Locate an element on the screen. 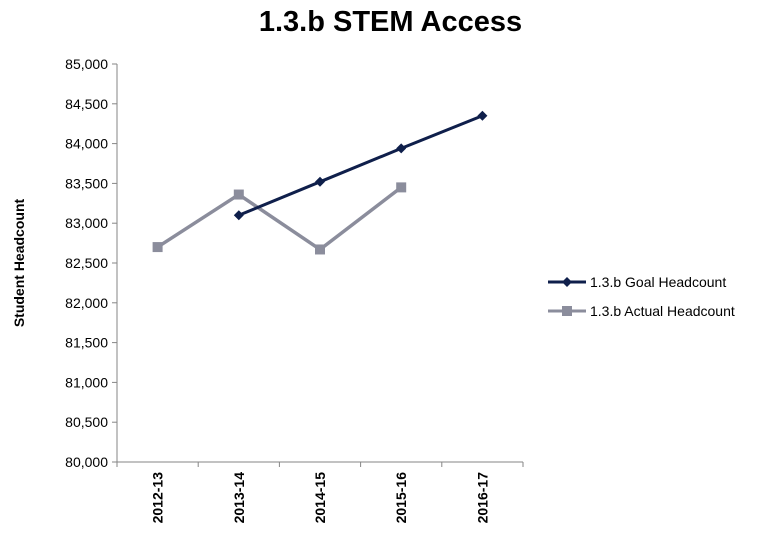 This screenshot has height=539, width=781. legend-label: 1.3.b Goal Headcount is located at coordinates (658, 282).